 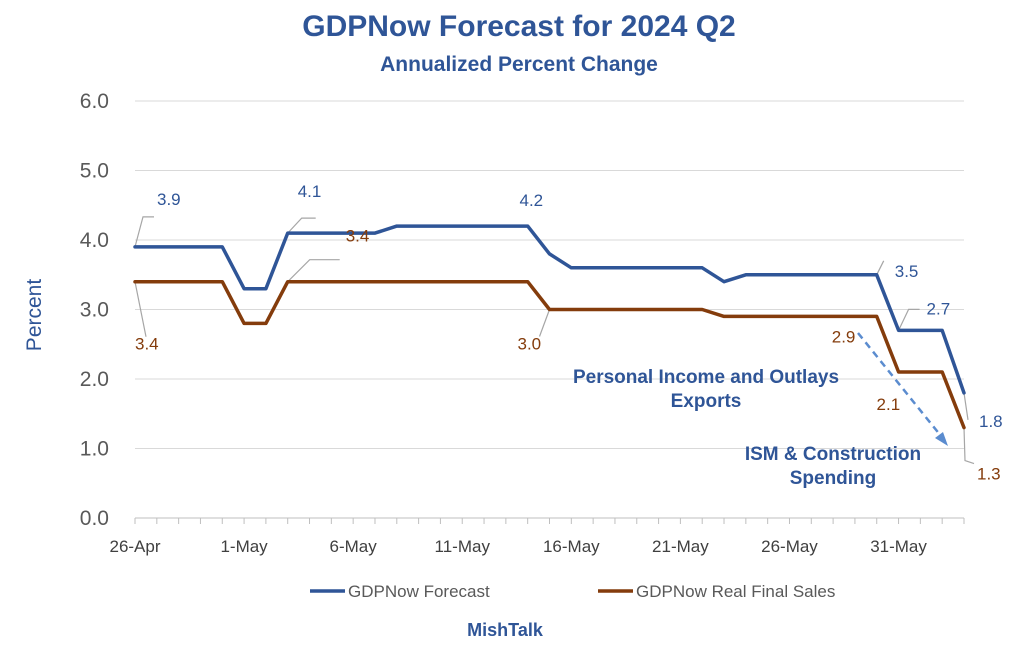 What do you see at coordinates (169, 199) in the screenshot?
I see `data-label-gdpnow-forecast: 3.9` at bounding box center [169, 199].